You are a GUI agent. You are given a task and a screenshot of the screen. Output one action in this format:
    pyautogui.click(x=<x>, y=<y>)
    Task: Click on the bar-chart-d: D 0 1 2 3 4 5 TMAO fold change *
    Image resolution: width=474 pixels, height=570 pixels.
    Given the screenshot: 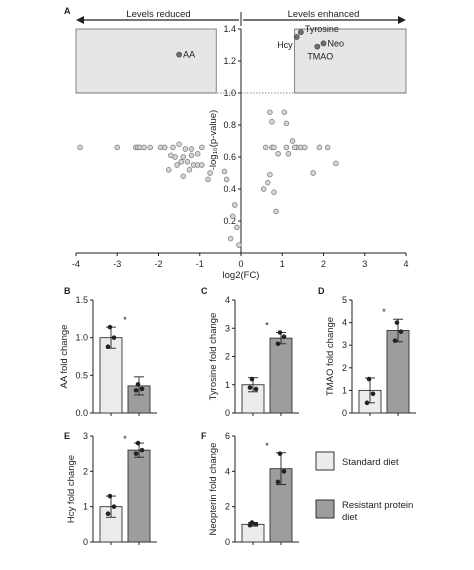 What is the action you would take?
    pyautogui.click(x=367, y=352)
    